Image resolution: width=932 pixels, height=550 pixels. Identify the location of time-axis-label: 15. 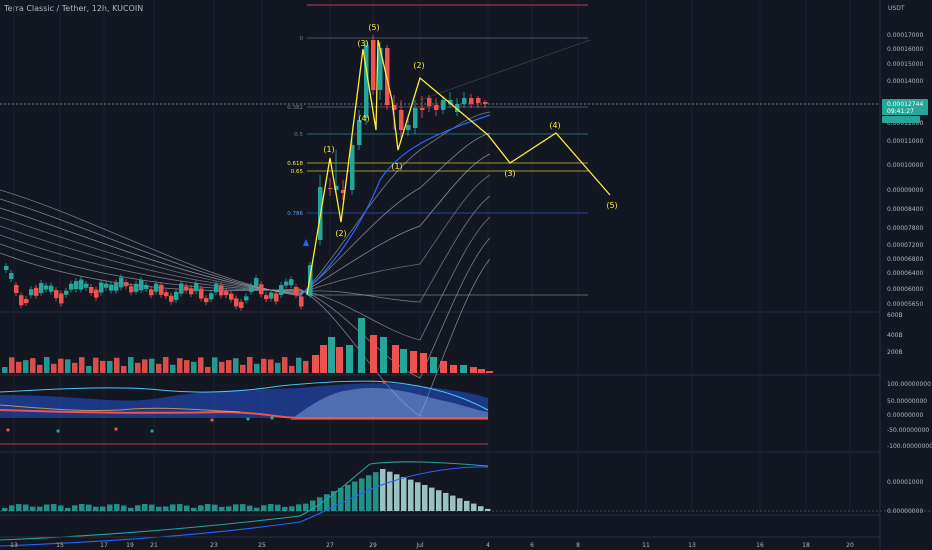
(60, 545).